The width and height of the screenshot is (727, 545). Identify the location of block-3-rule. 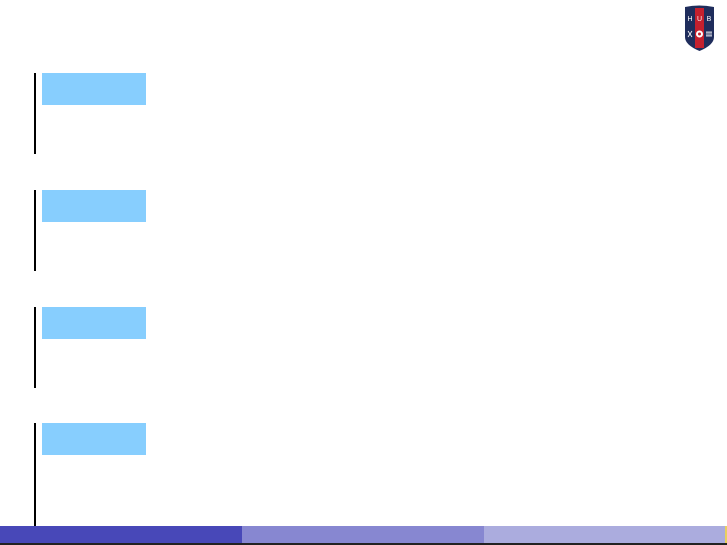
(35, 347).